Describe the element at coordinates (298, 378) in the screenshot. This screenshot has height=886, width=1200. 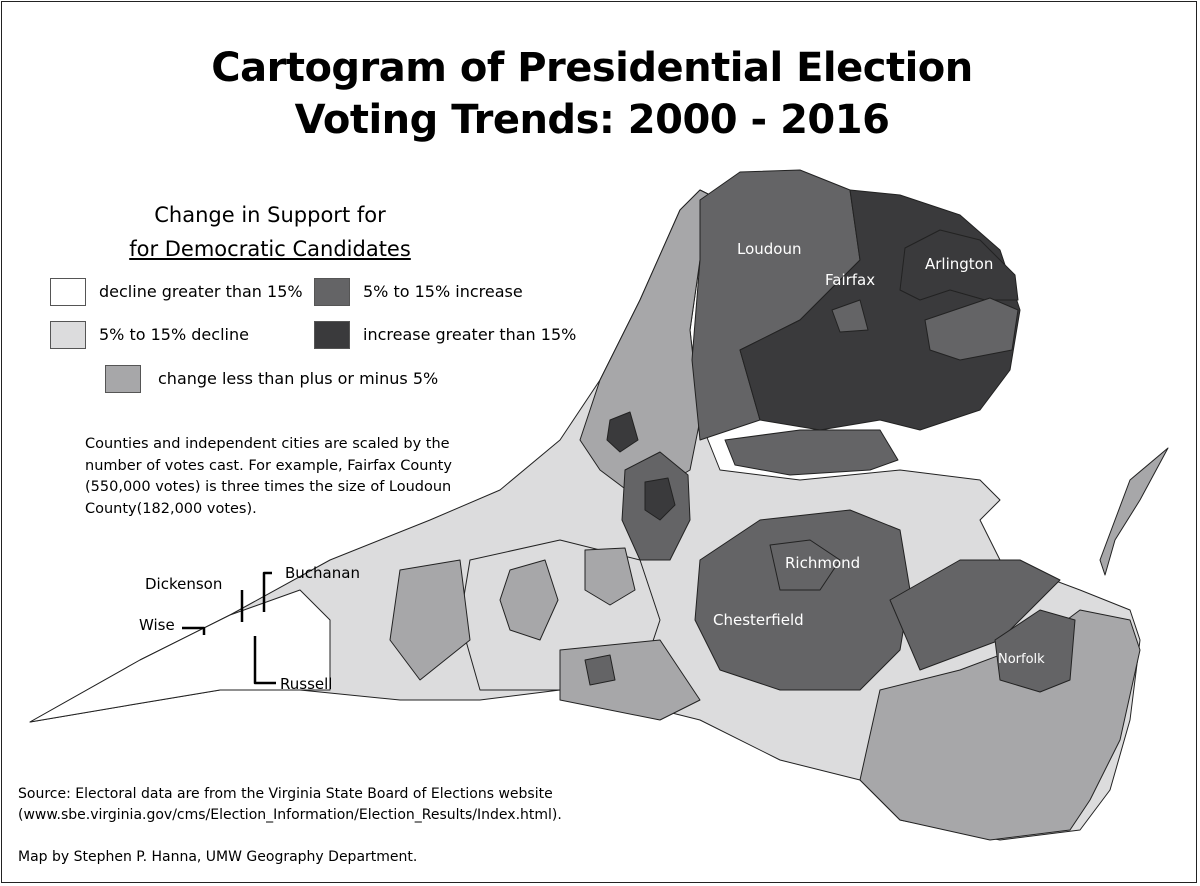
I see `legend-label-change-lt5: change less than plus or minus 5%` at that location.